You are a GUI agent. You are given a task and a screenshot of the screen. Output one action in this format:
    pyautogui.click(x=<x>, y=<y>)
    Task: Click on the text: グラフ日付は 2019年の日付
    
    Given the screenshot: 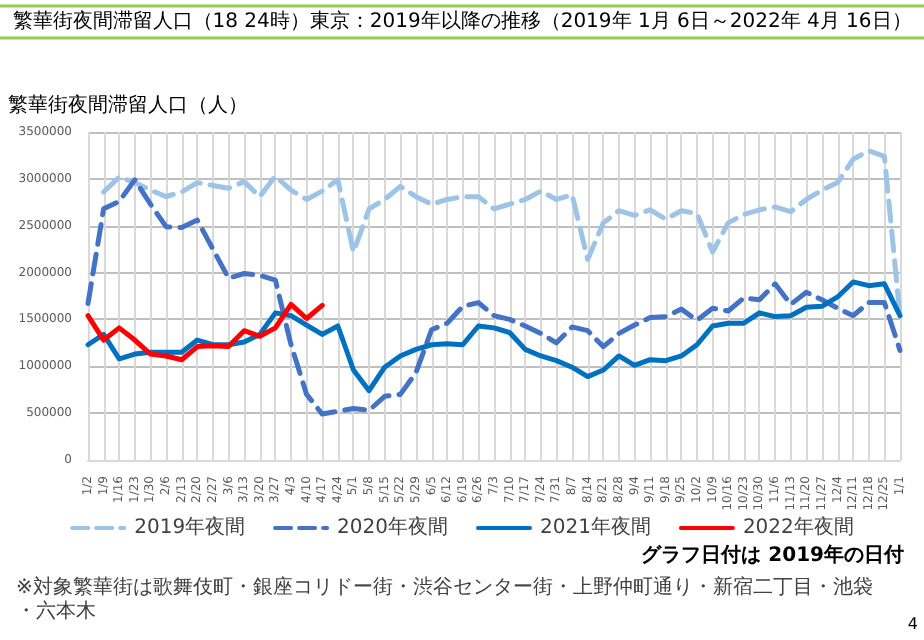 What is the action you would take?
    pyautogui.click(x=773, y=555)
    